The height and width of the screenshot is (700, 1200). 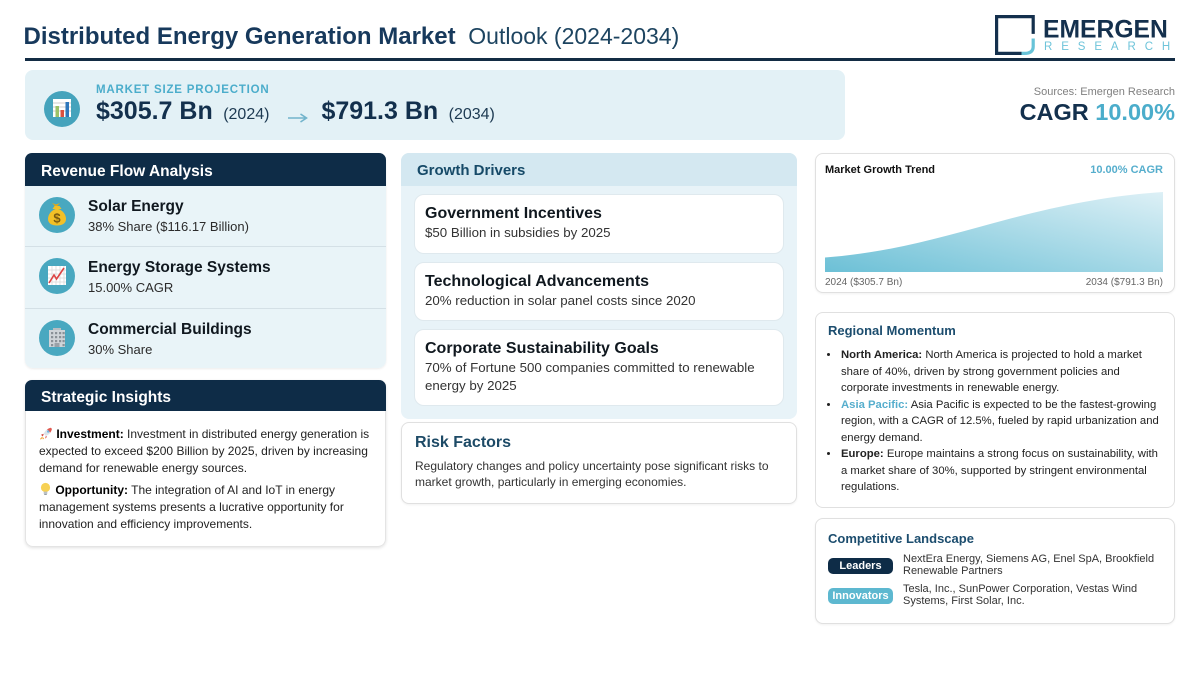 I want to click on svg-text: RESEARCH, so click(x=1111, y=47).